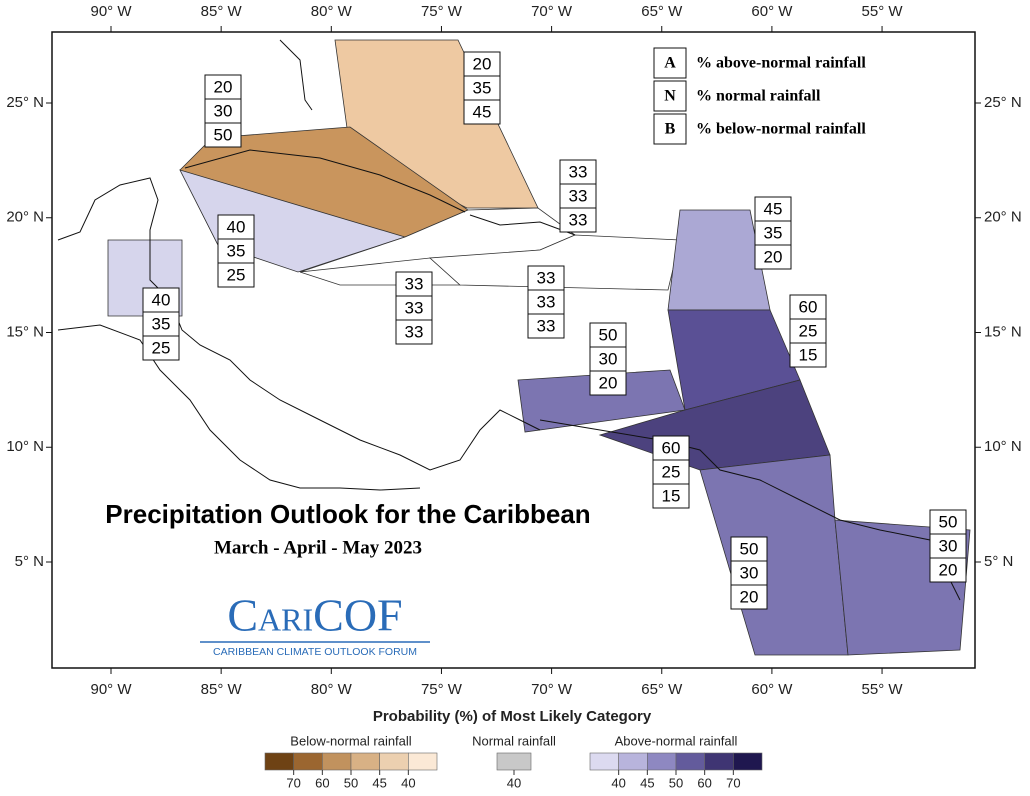  I want to click on legend-tick-label: 40, so click(408, 782).